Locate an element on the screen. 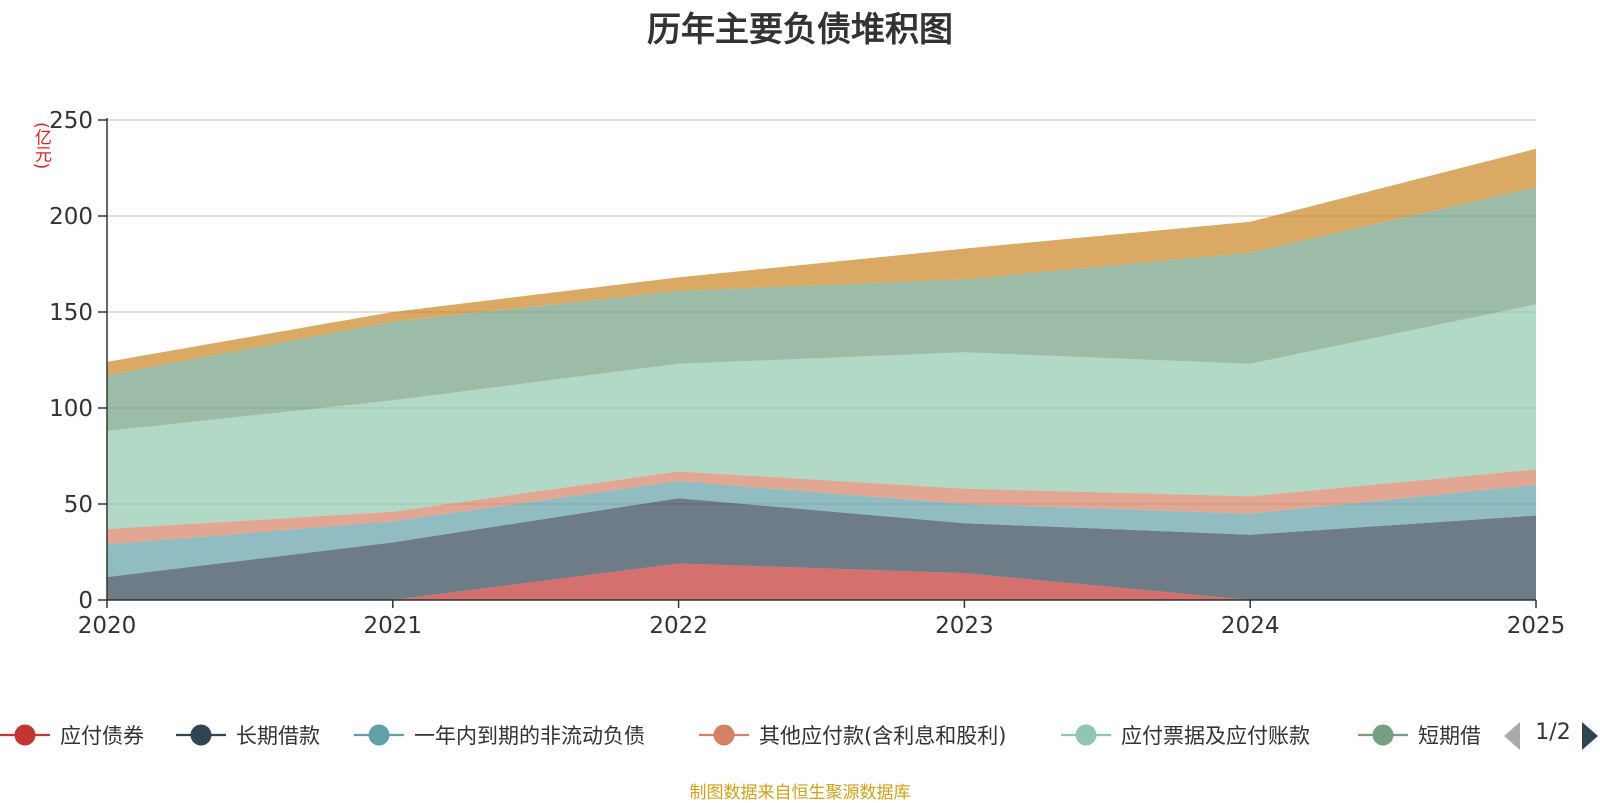 The height and width of the screenshot is (803, 1600). prev-page-icon is located at coordinates (1512, 736).